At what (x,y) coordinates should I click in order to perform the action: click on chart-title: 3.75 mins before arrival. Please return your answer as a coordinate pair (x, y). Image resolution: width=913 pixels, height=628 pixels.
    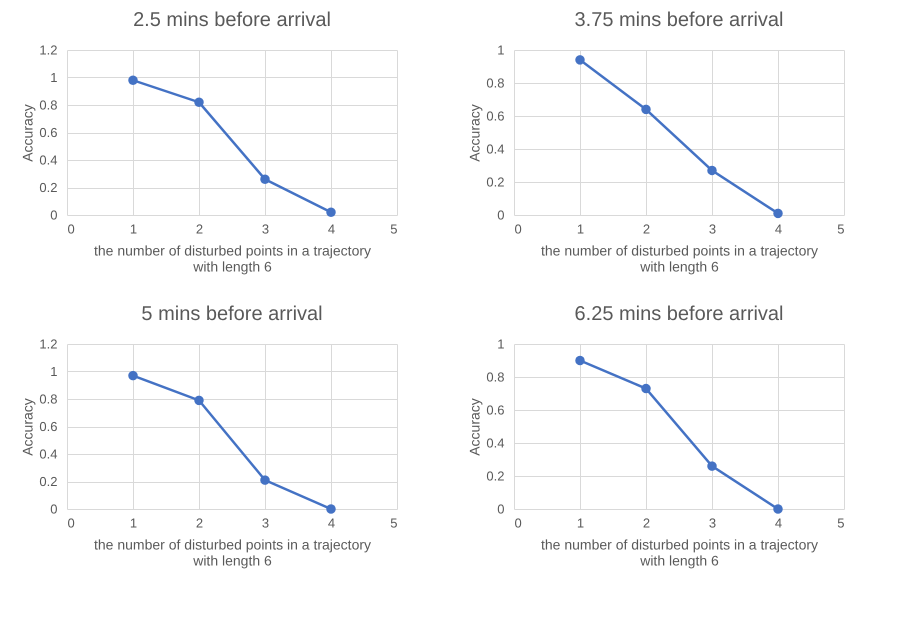
    Looking at the image, I should click on (679, 20).